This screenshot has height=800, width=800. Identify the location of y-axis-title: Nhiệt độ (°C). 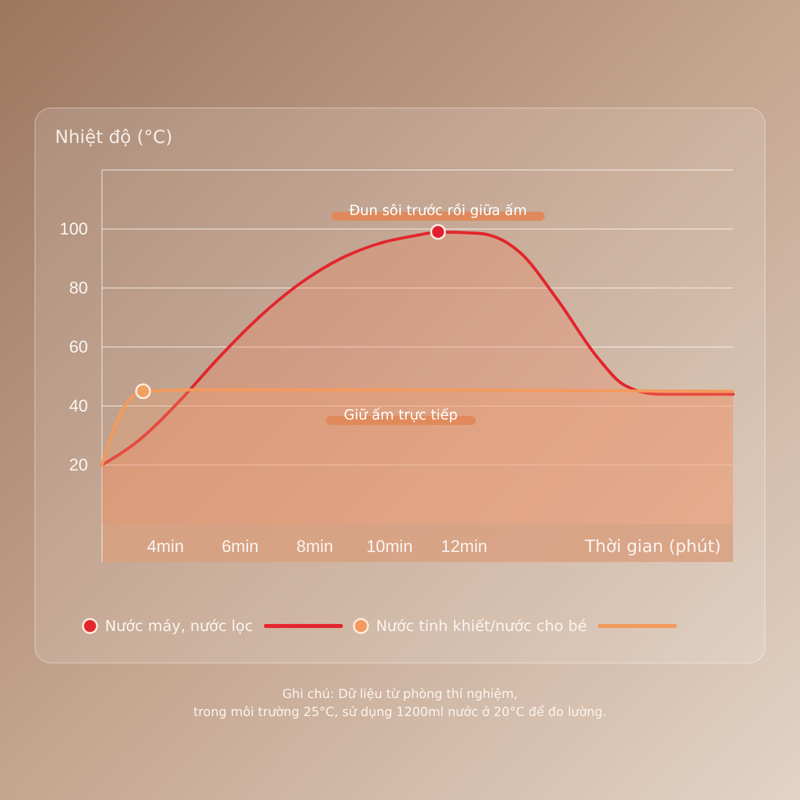
(114, 137).